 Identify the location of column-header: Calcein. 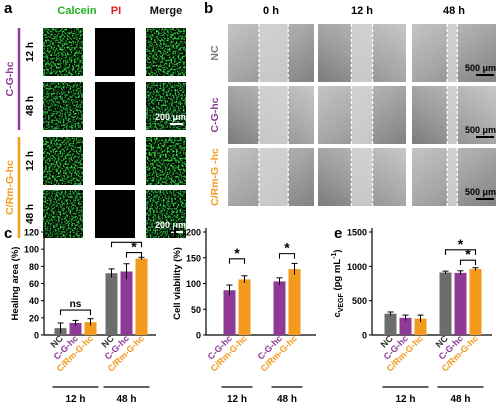
(76, 11).